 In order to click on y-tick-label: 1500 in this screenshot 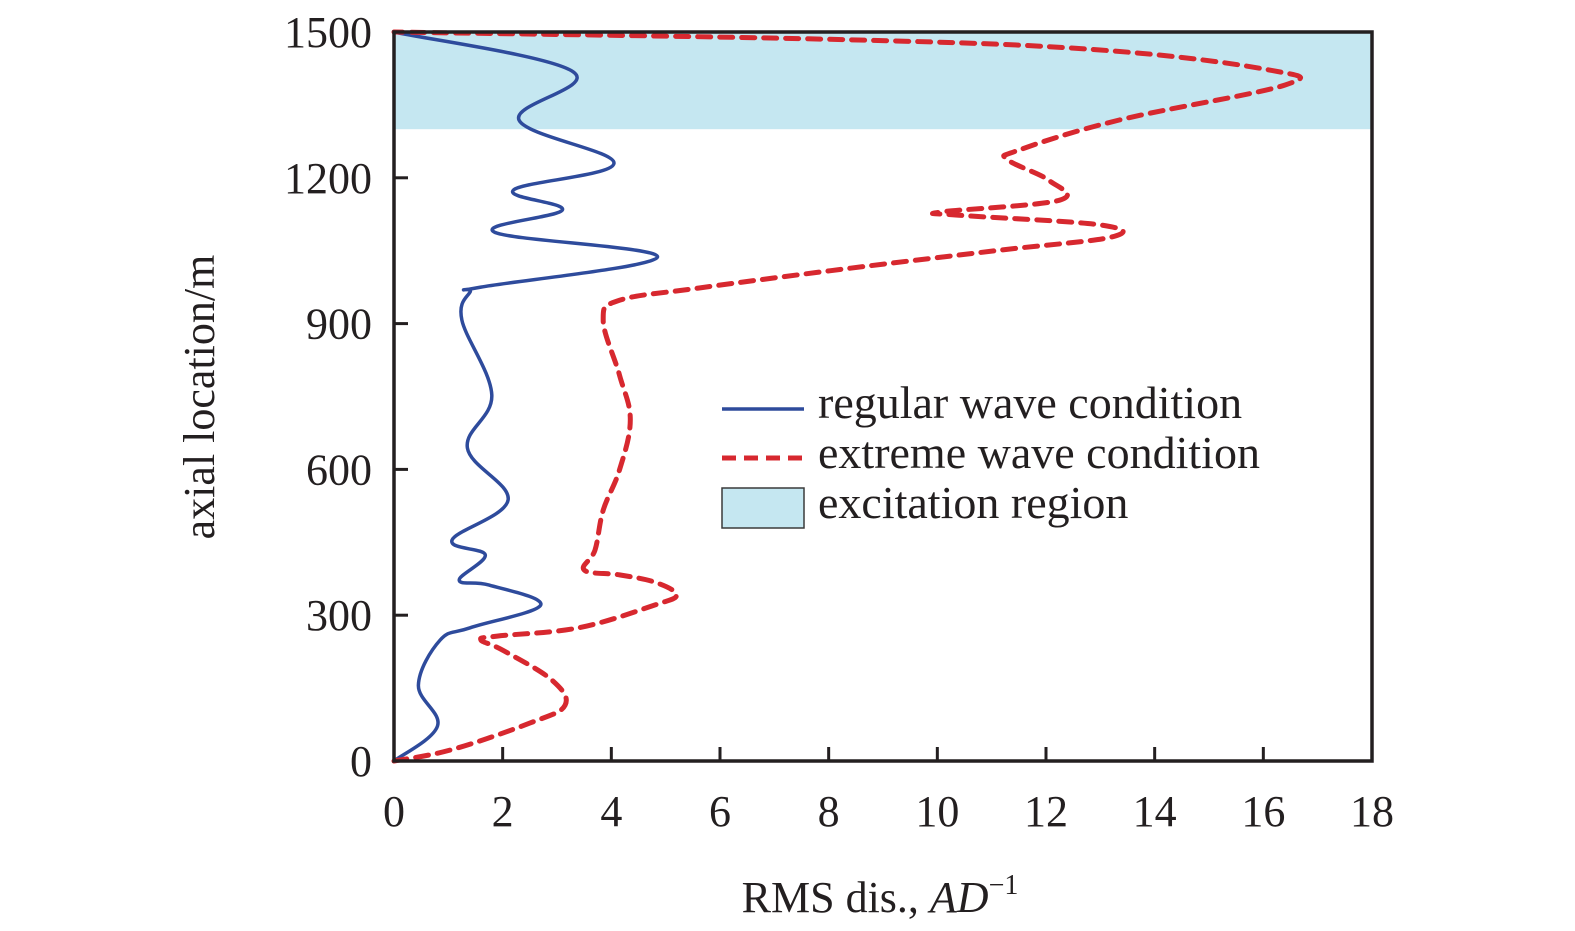, I will do `click(328, 32)`.